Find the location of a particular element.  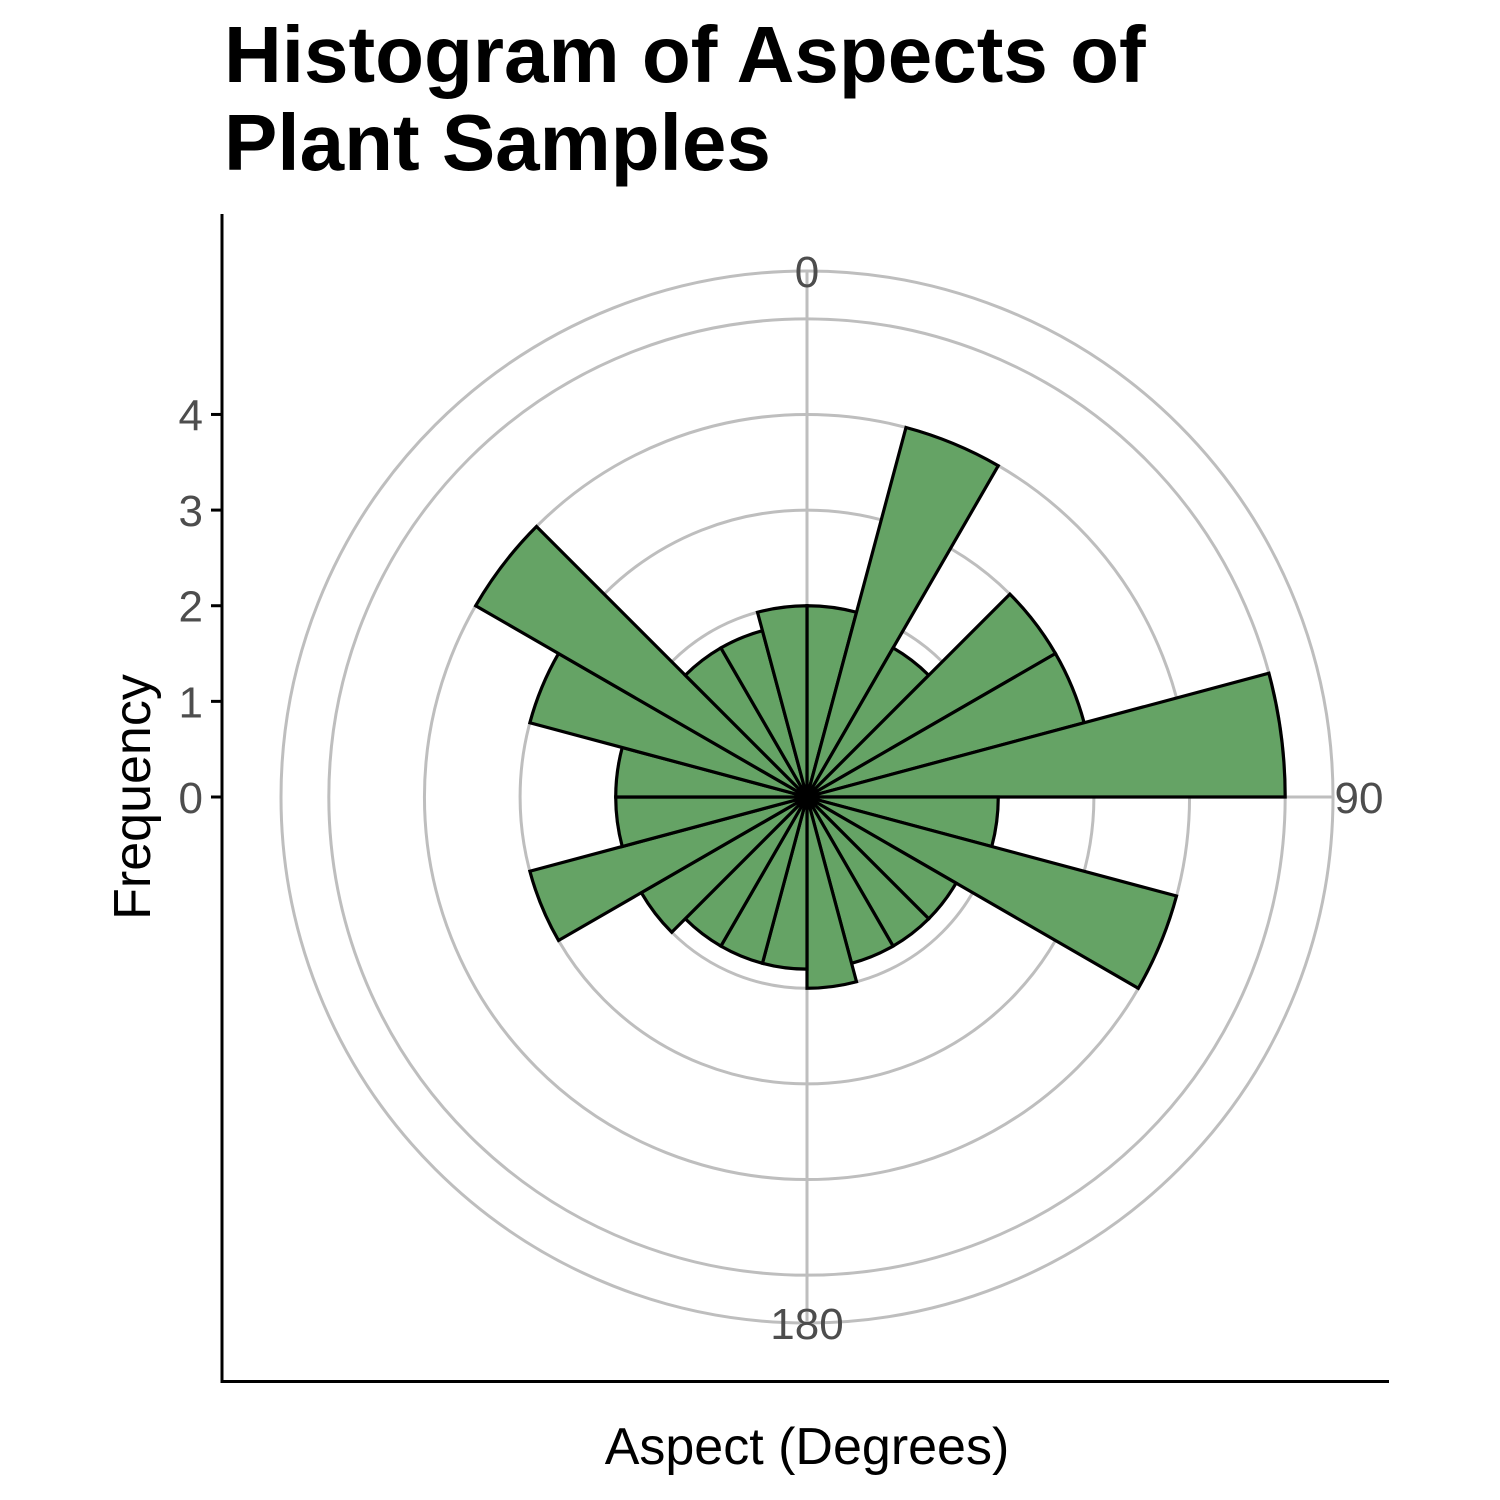

y-tick-label: 2 is located at coordinates (191, 607).